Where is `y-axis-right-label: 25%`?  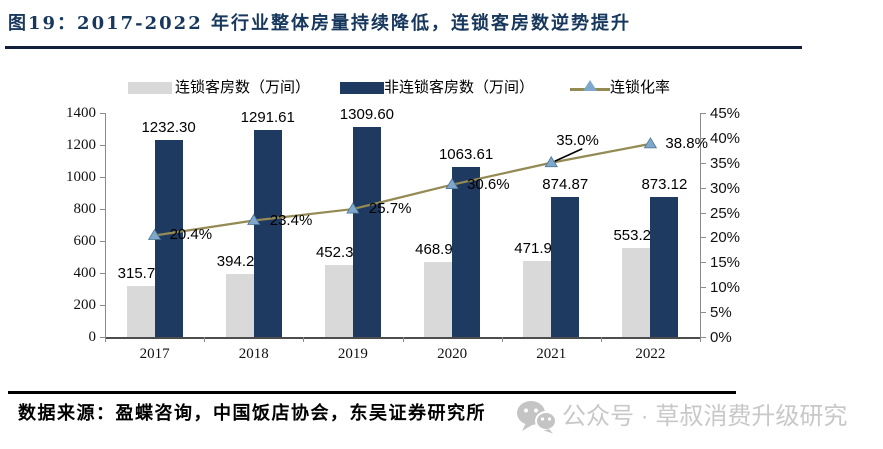 y-axis-right-label: 25% is located at coordinates (725, 213).